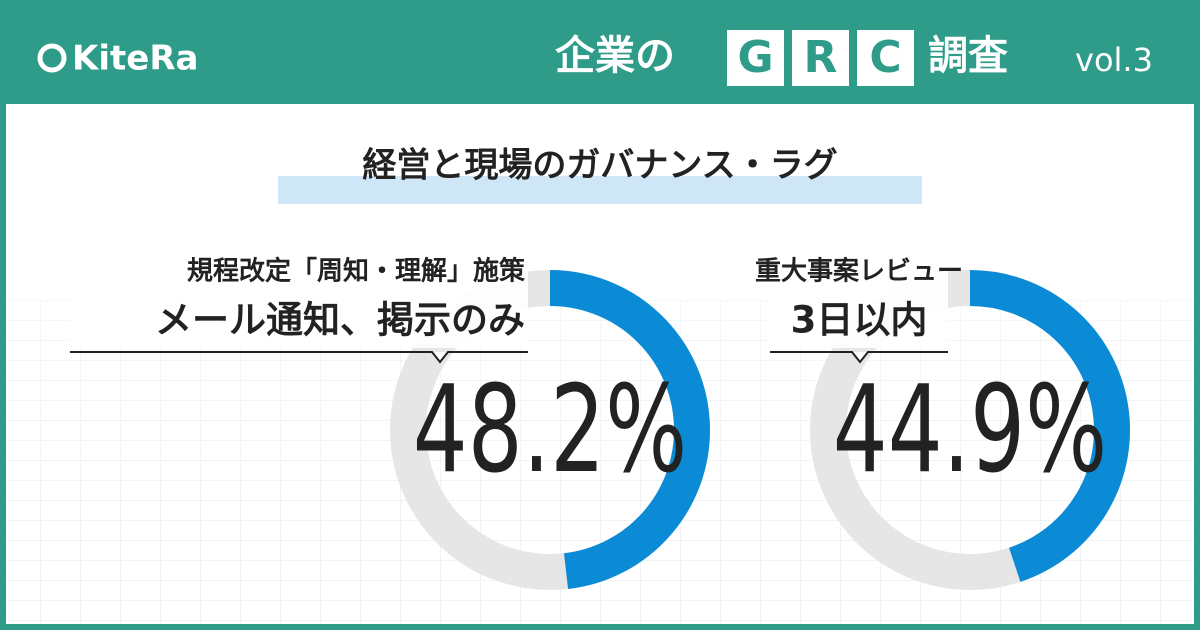  What do you see at coordinates (599, 166) in the screenshot?
I see `title: 経営と現場のガバナンス・ラグ` at bounding box center [599, 166].